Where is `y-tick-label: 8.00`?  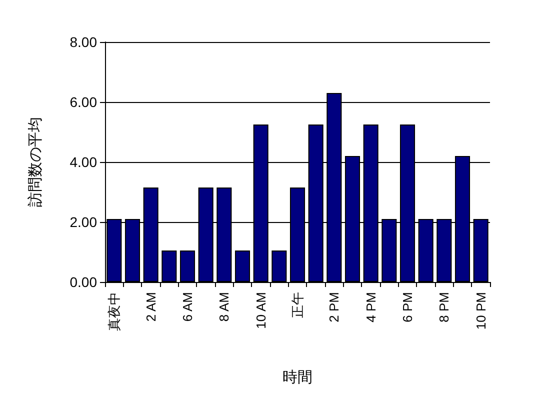 y-tick-label: 8.00 is located at coordinates (84, 42).